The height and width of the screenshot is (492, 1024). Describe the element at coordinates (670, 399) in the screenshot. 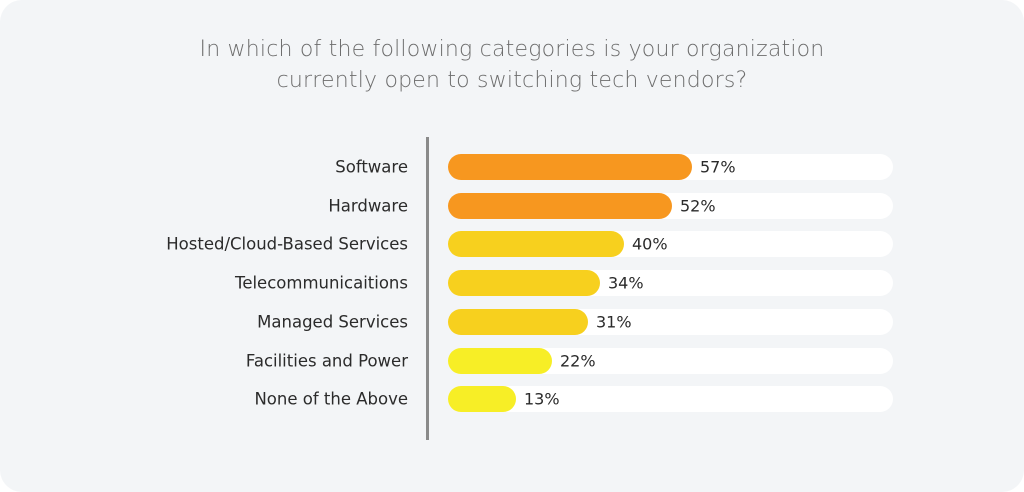

I see `bar-track` at that location.